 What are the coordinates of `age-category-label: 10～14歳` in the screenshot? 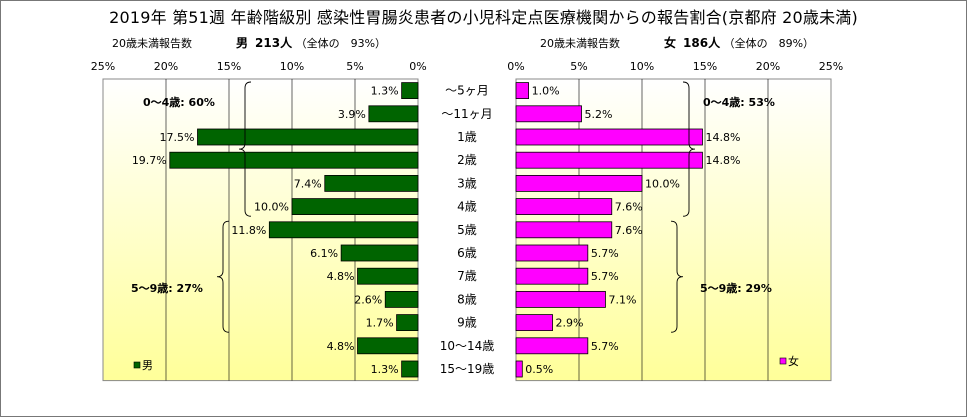 It's located at (467, 346).